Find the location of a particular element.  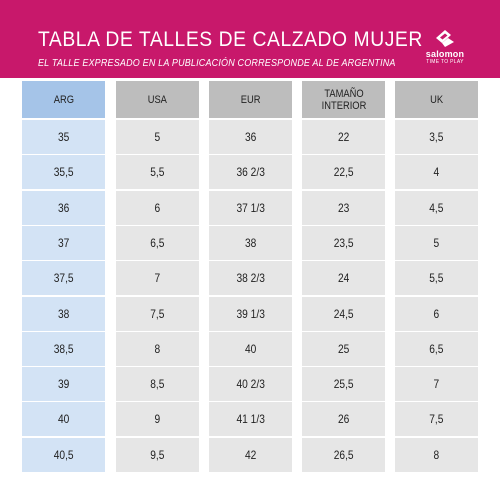

cell-value: 24 is located at coordinates (343, 278).